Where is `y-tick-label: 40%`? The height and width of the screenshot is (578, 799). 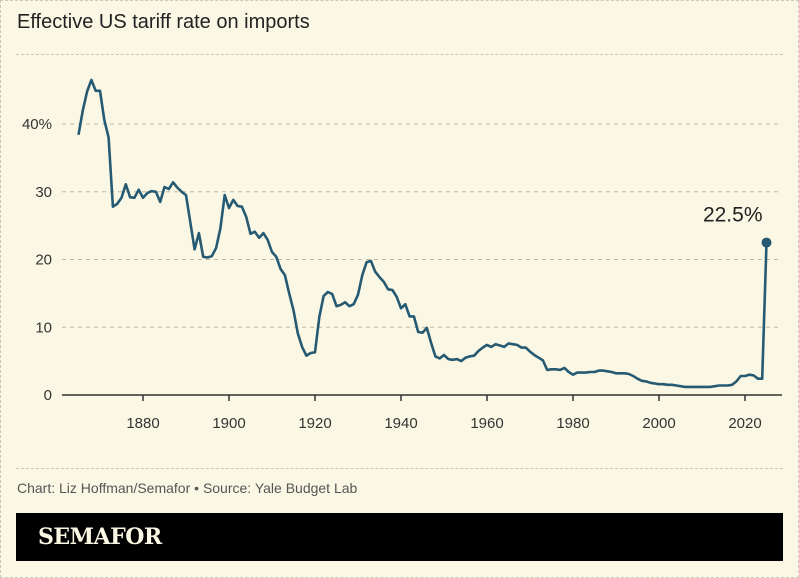
y-tick-label: 40% is located at coordinates (37, 124).